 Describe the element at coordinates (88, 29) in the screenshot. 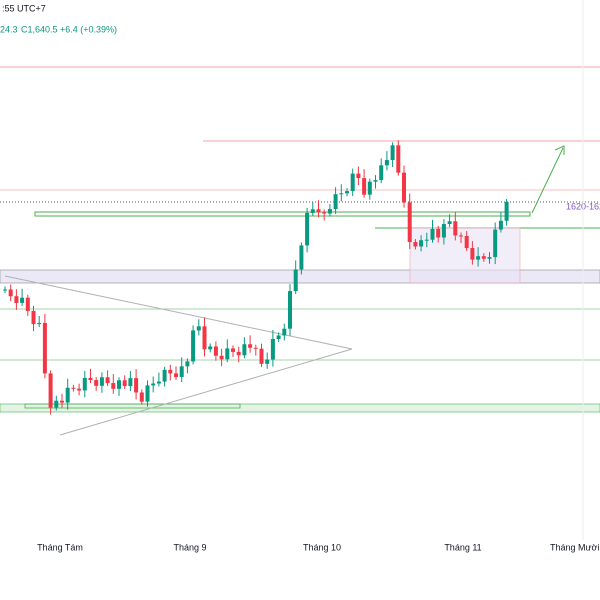

I see `header-change: +6.4 (+0.39%)` at that location.